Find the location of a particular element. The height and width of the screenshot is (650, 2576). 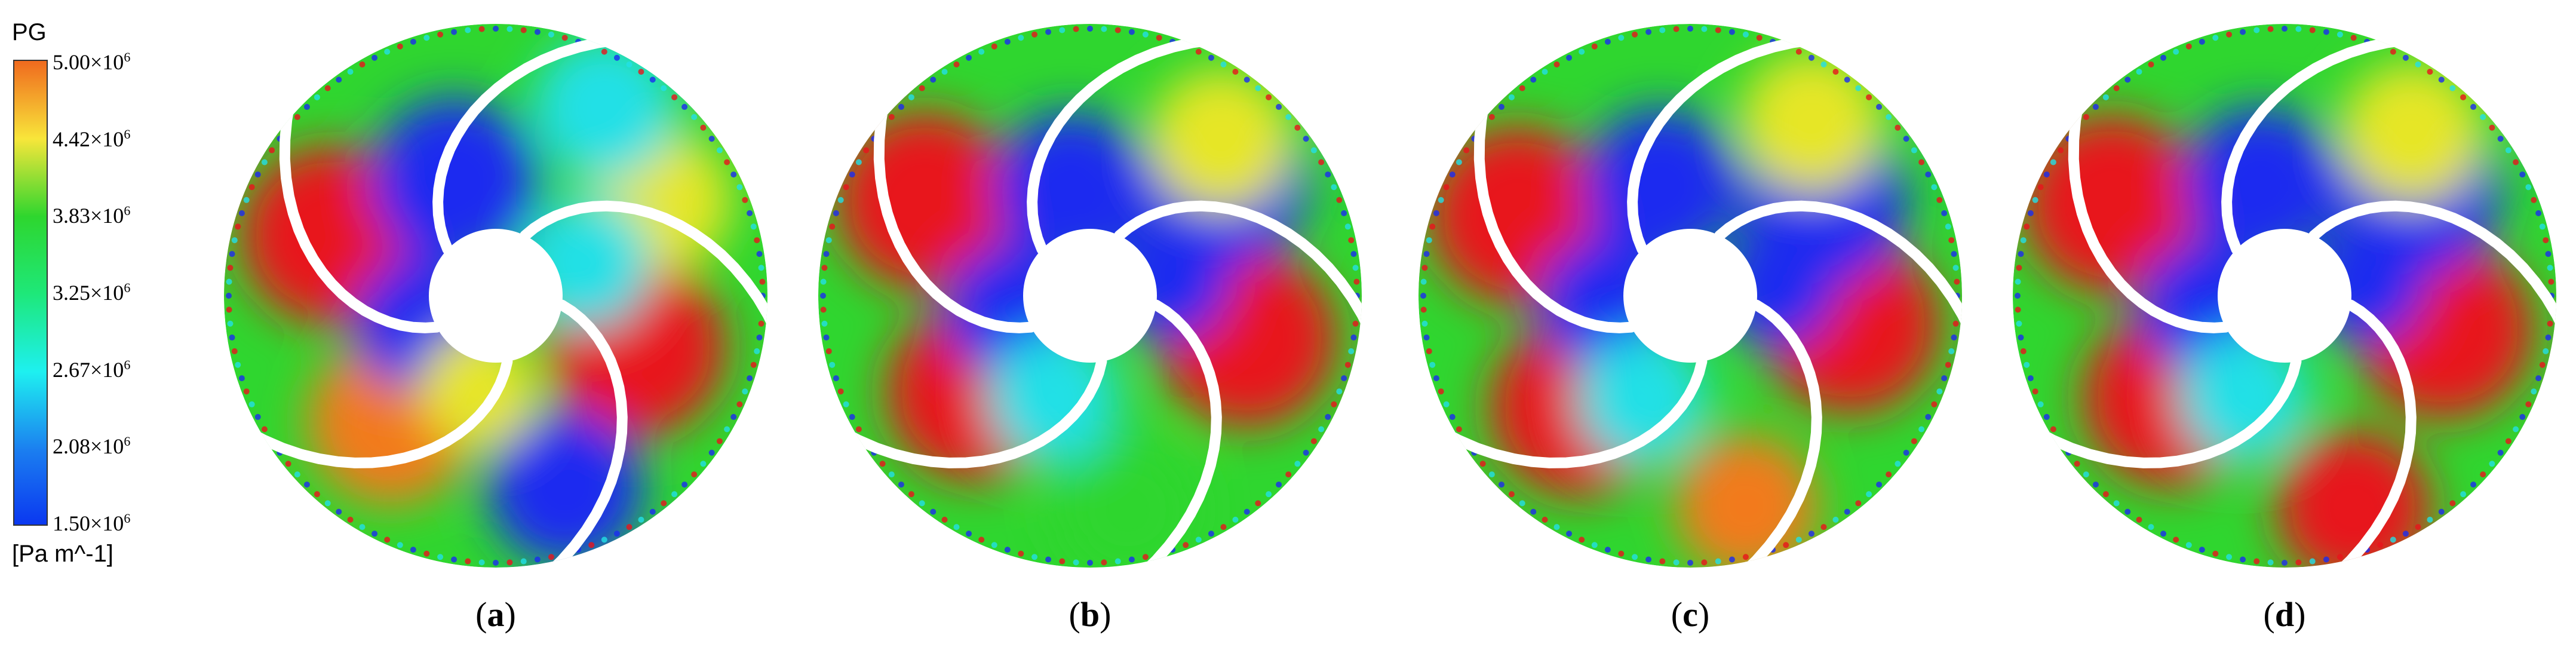

legend-unit: [Pa m^-1] is located at coordinates (62, 554).